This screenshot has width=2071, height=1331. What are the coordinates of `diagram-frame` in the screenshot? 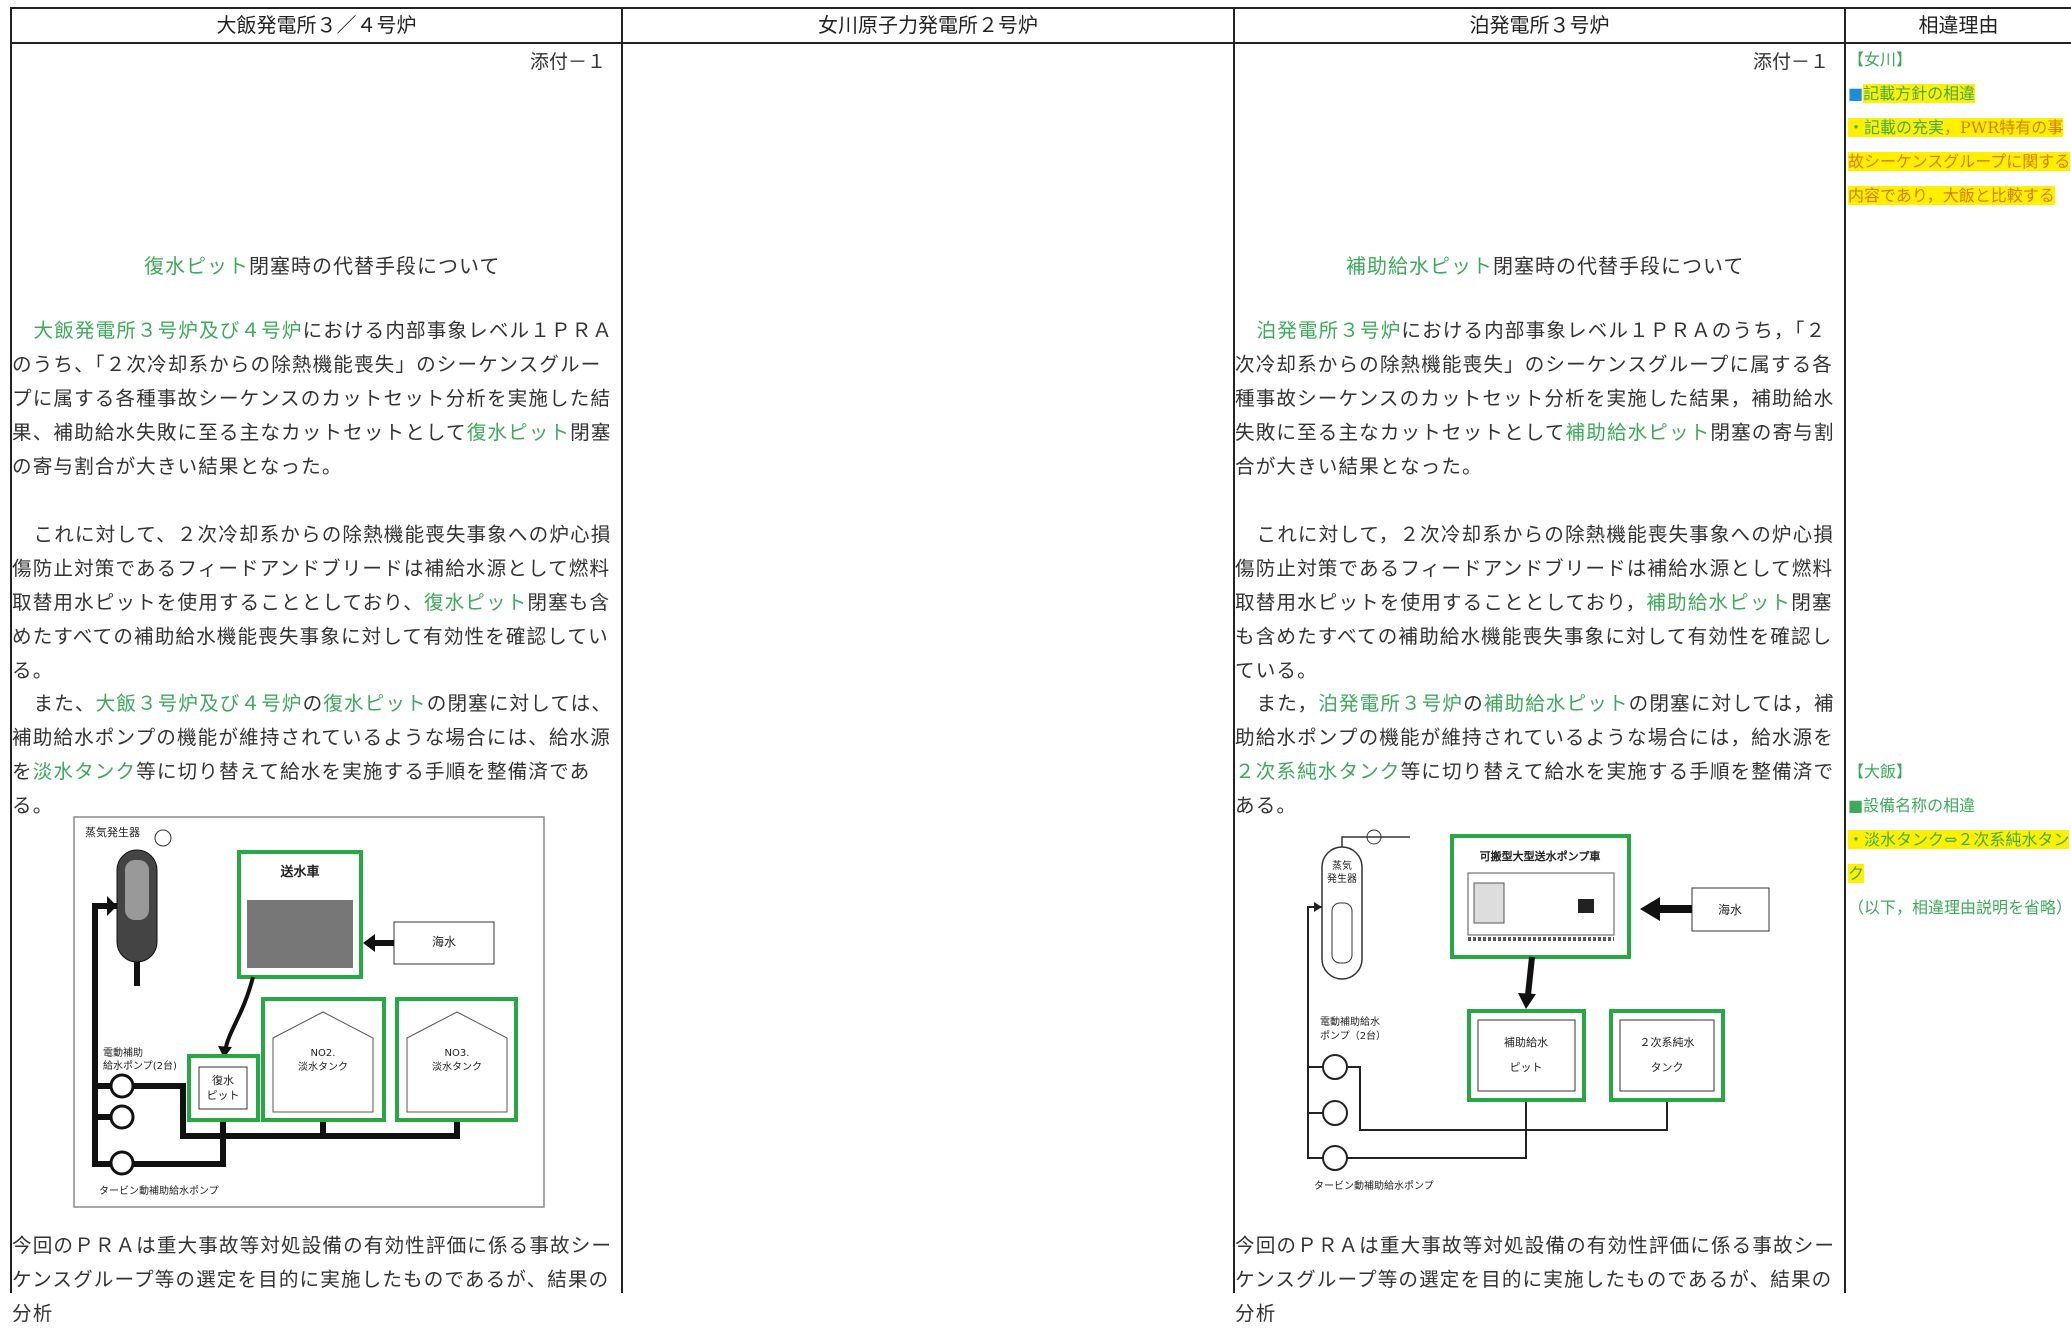 It's located at (309, 1012).